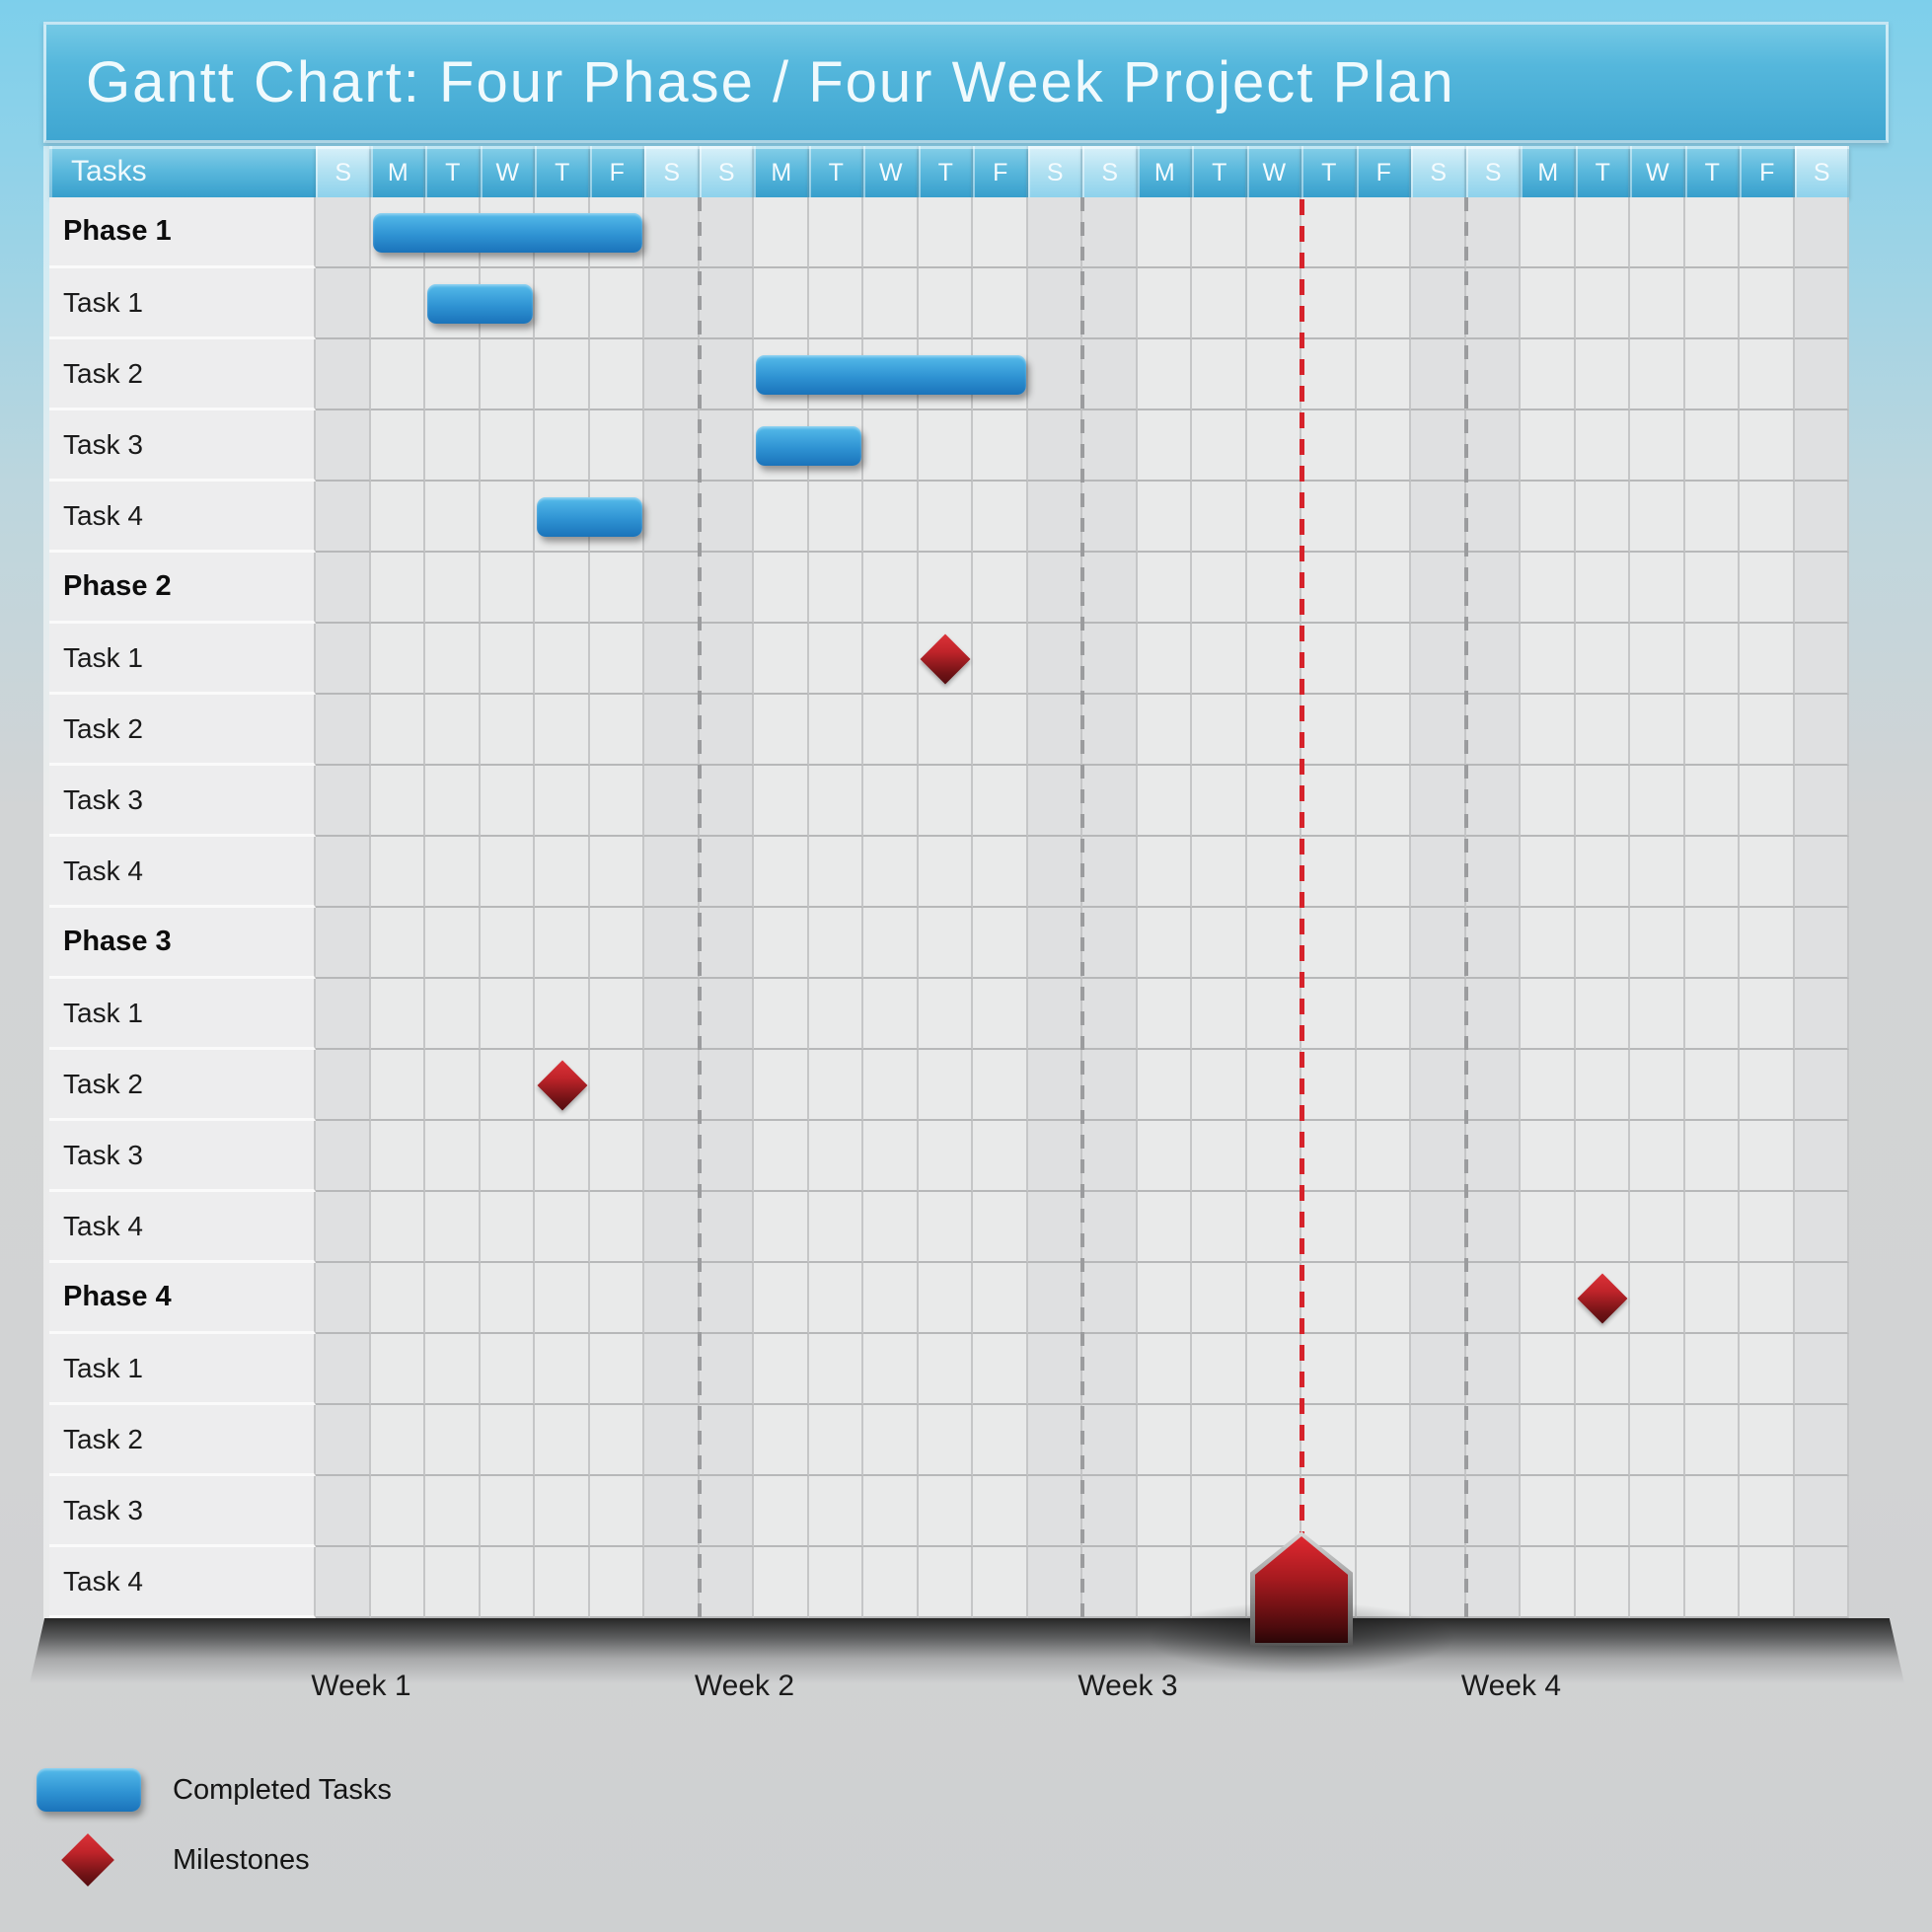 The height and width of the screenshot is (1932, 1932). I want to click on task-row: Task 3, so click(949, 1156).